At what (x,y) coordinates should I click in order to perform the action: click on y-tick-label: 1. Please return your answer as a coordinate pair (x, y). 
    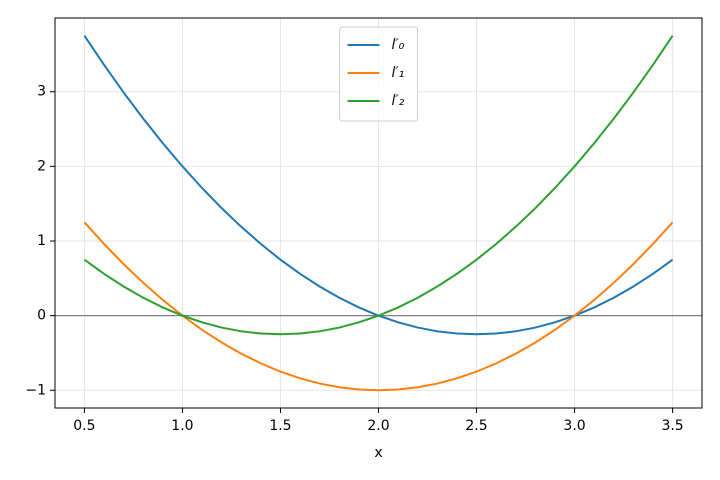
    Looking at the image, I should click on (41, 241).